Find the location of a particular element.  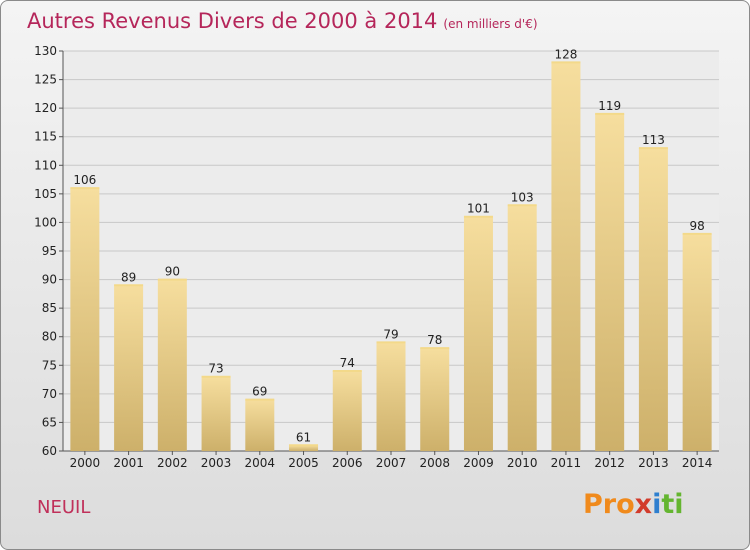

x-tick-label: 2014 is located at coordinates (697, 463).